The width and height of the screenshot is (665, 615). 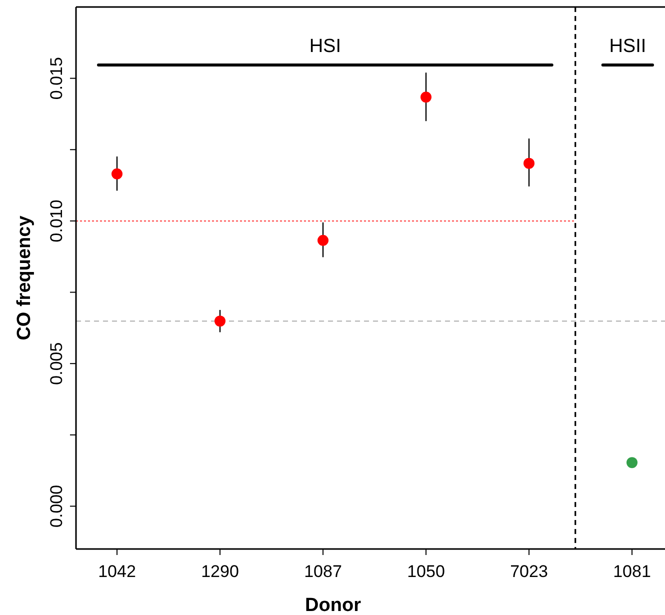 What do you see at coordinates (56, 506) in the screenshot?
I see `y-tick-label: 0.000` at bounding box center [56, 506].